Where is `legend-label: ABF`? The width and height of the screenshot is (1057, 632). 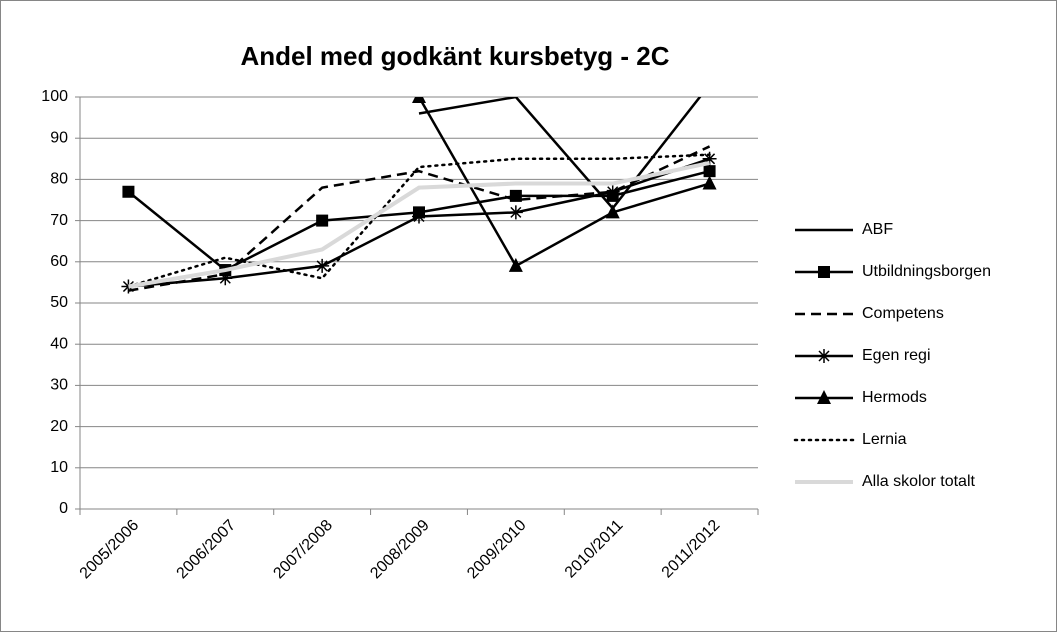
legend-label: ABF is located at coordinates (877, 229).